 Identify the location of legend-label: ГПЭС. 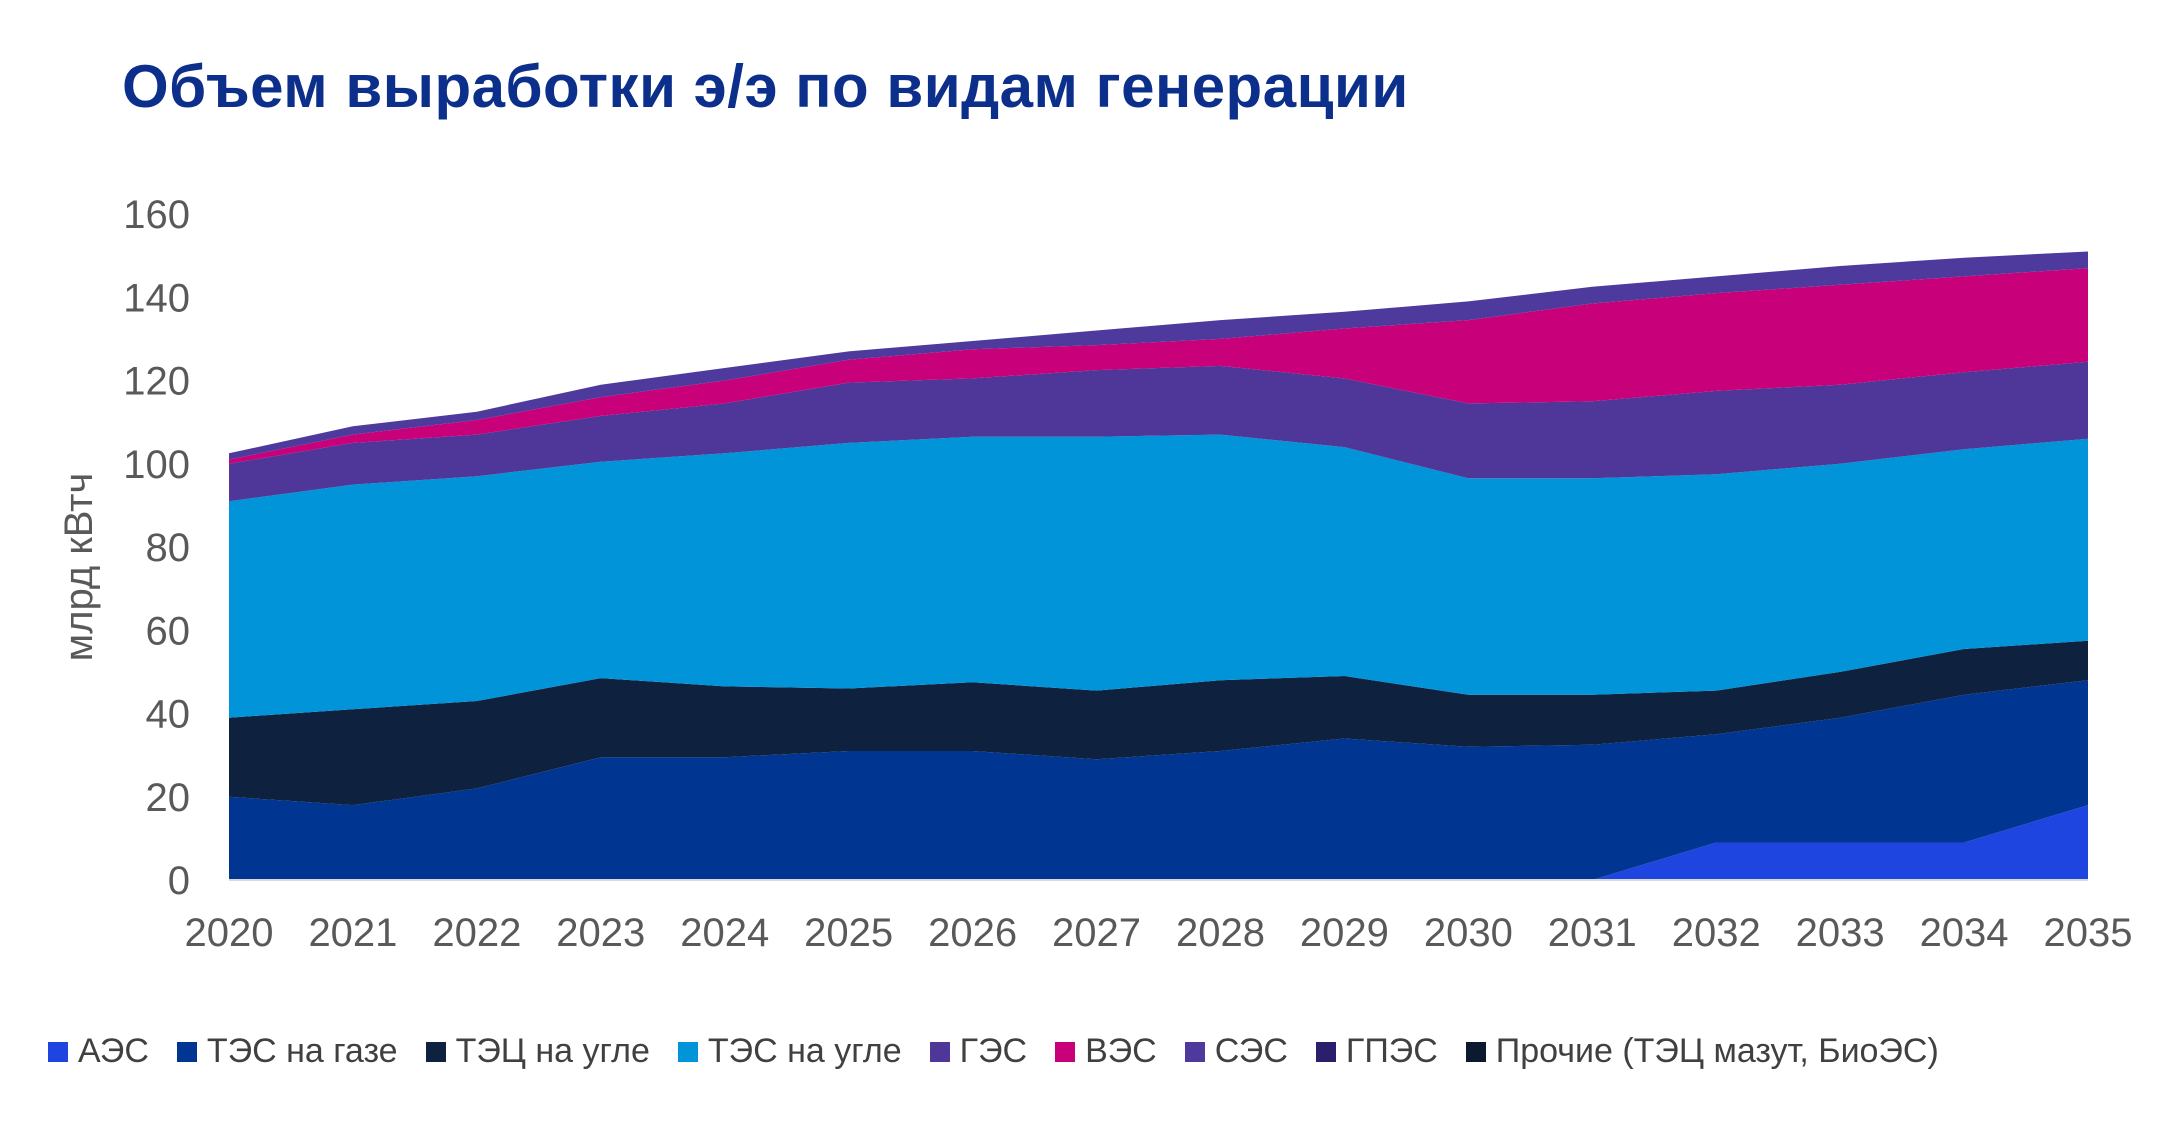
(1391, 1051).